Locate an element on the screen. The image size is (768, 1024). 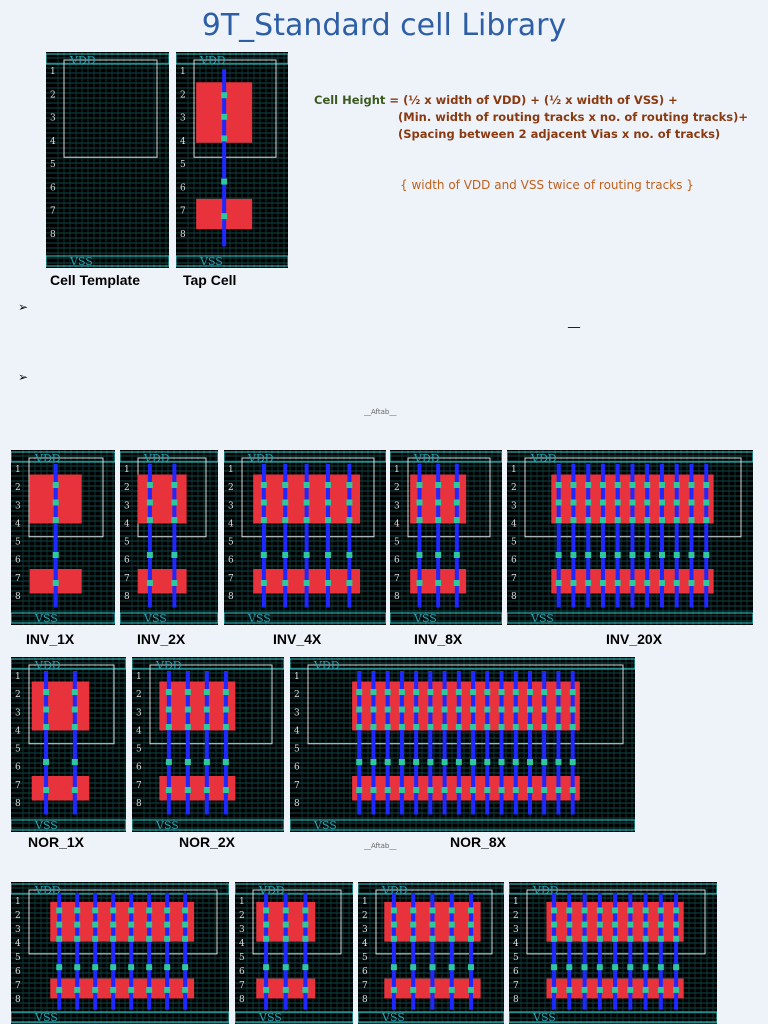
page-title: 9T_Standard cell Library is located at coordinates (384, 25).